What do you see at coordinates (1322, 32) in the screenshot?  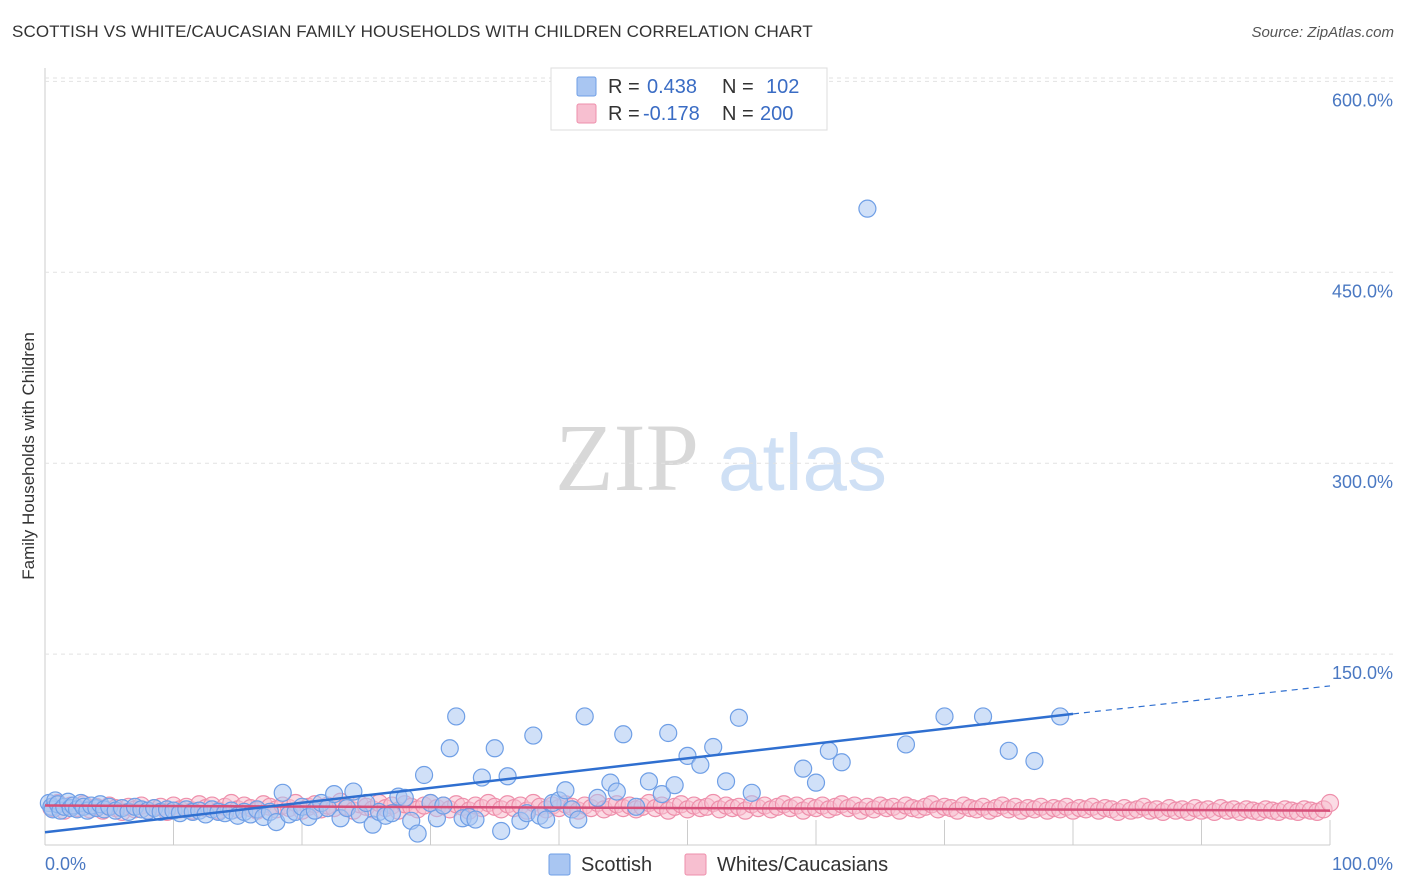 I see `source-label: Source: ZipAtlas.com` at bounding box center [1322, 32].